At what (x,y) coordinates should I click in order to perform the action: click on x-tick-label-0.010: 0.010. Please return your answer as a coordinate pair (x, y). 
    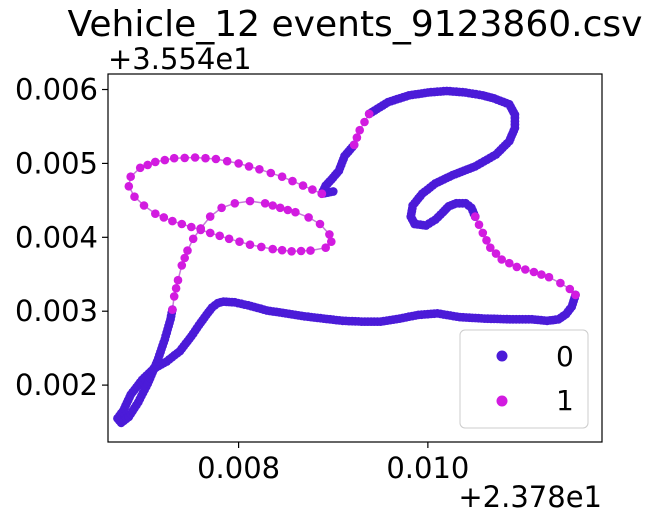
    Looking at the image, I should click on (427, 468).